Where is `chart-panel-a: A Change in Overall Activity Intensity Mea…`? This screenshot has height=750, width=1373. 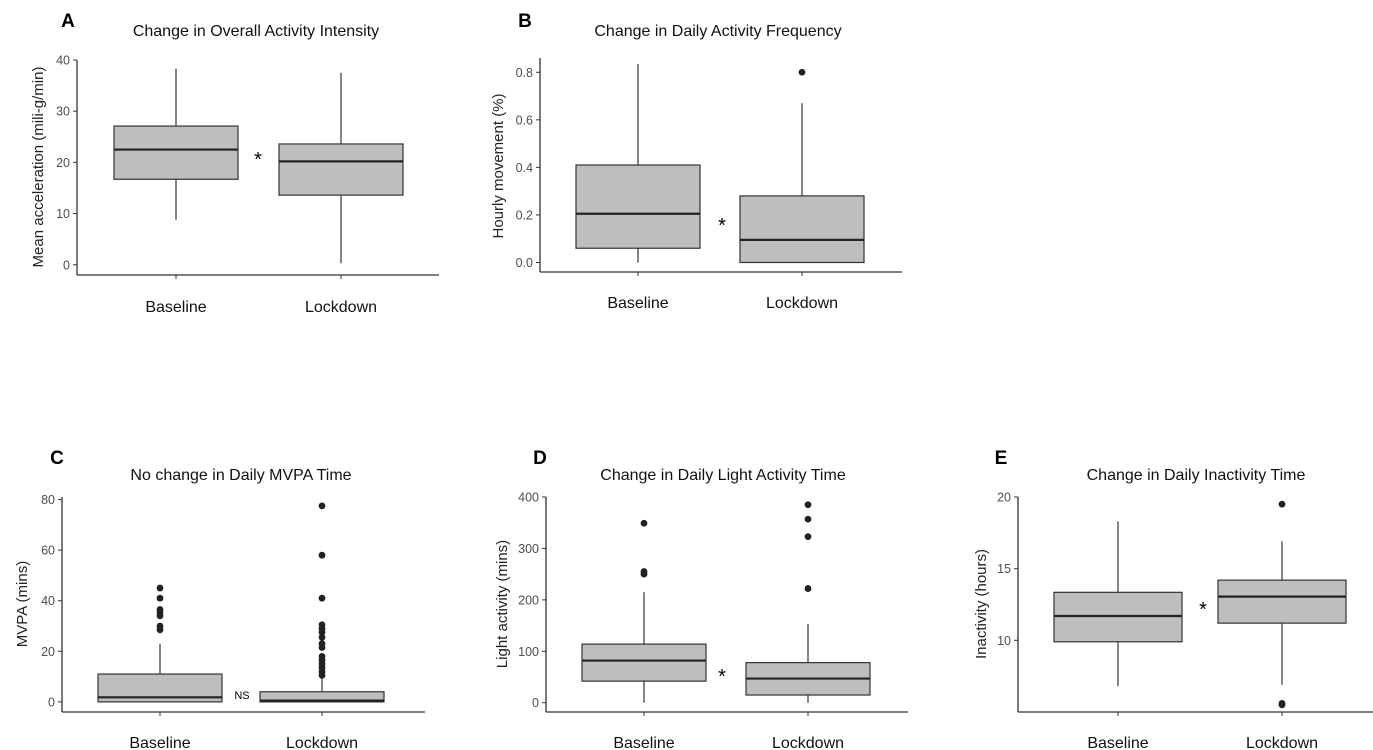 chart-panel-a: A Change in Overall Activity Intensity Mea… is located at coordinates (234, 163).